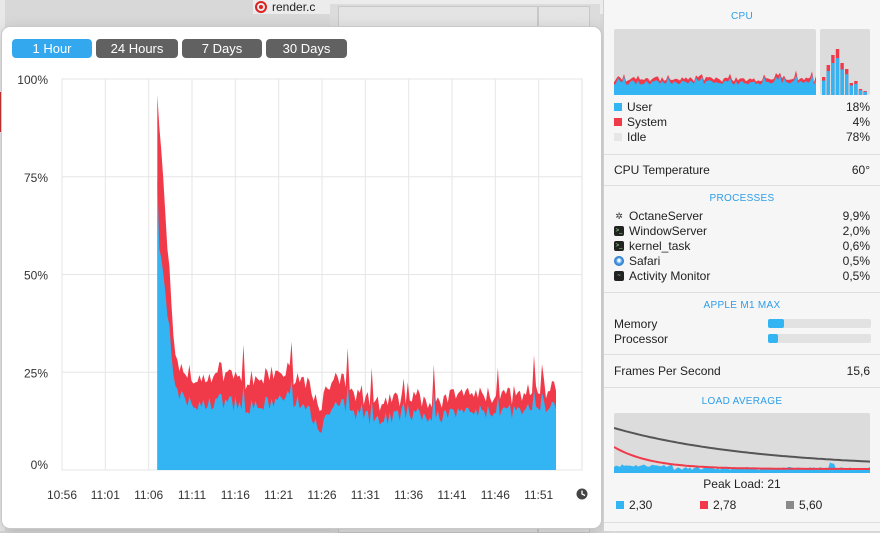 The width and height of the screenshot is (880, 533). I want to click on x-tick-label: 11:16, so click(235, 495).